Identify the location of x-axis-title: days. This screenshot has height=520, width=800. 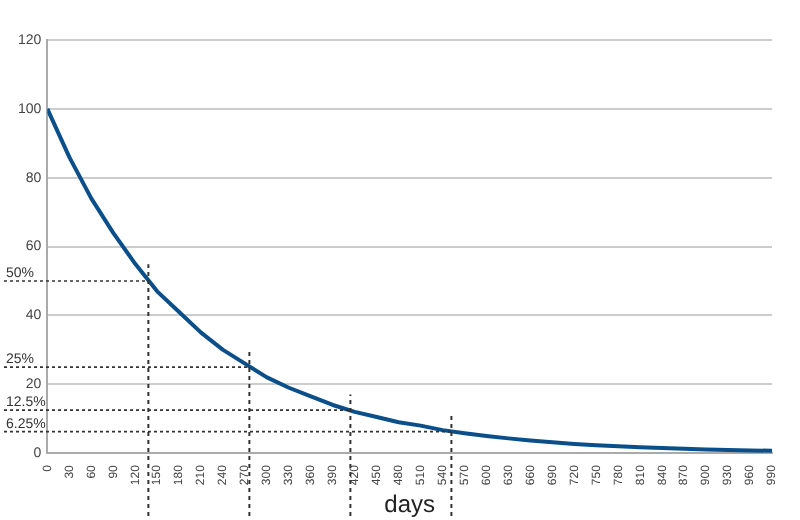
(410, 504).